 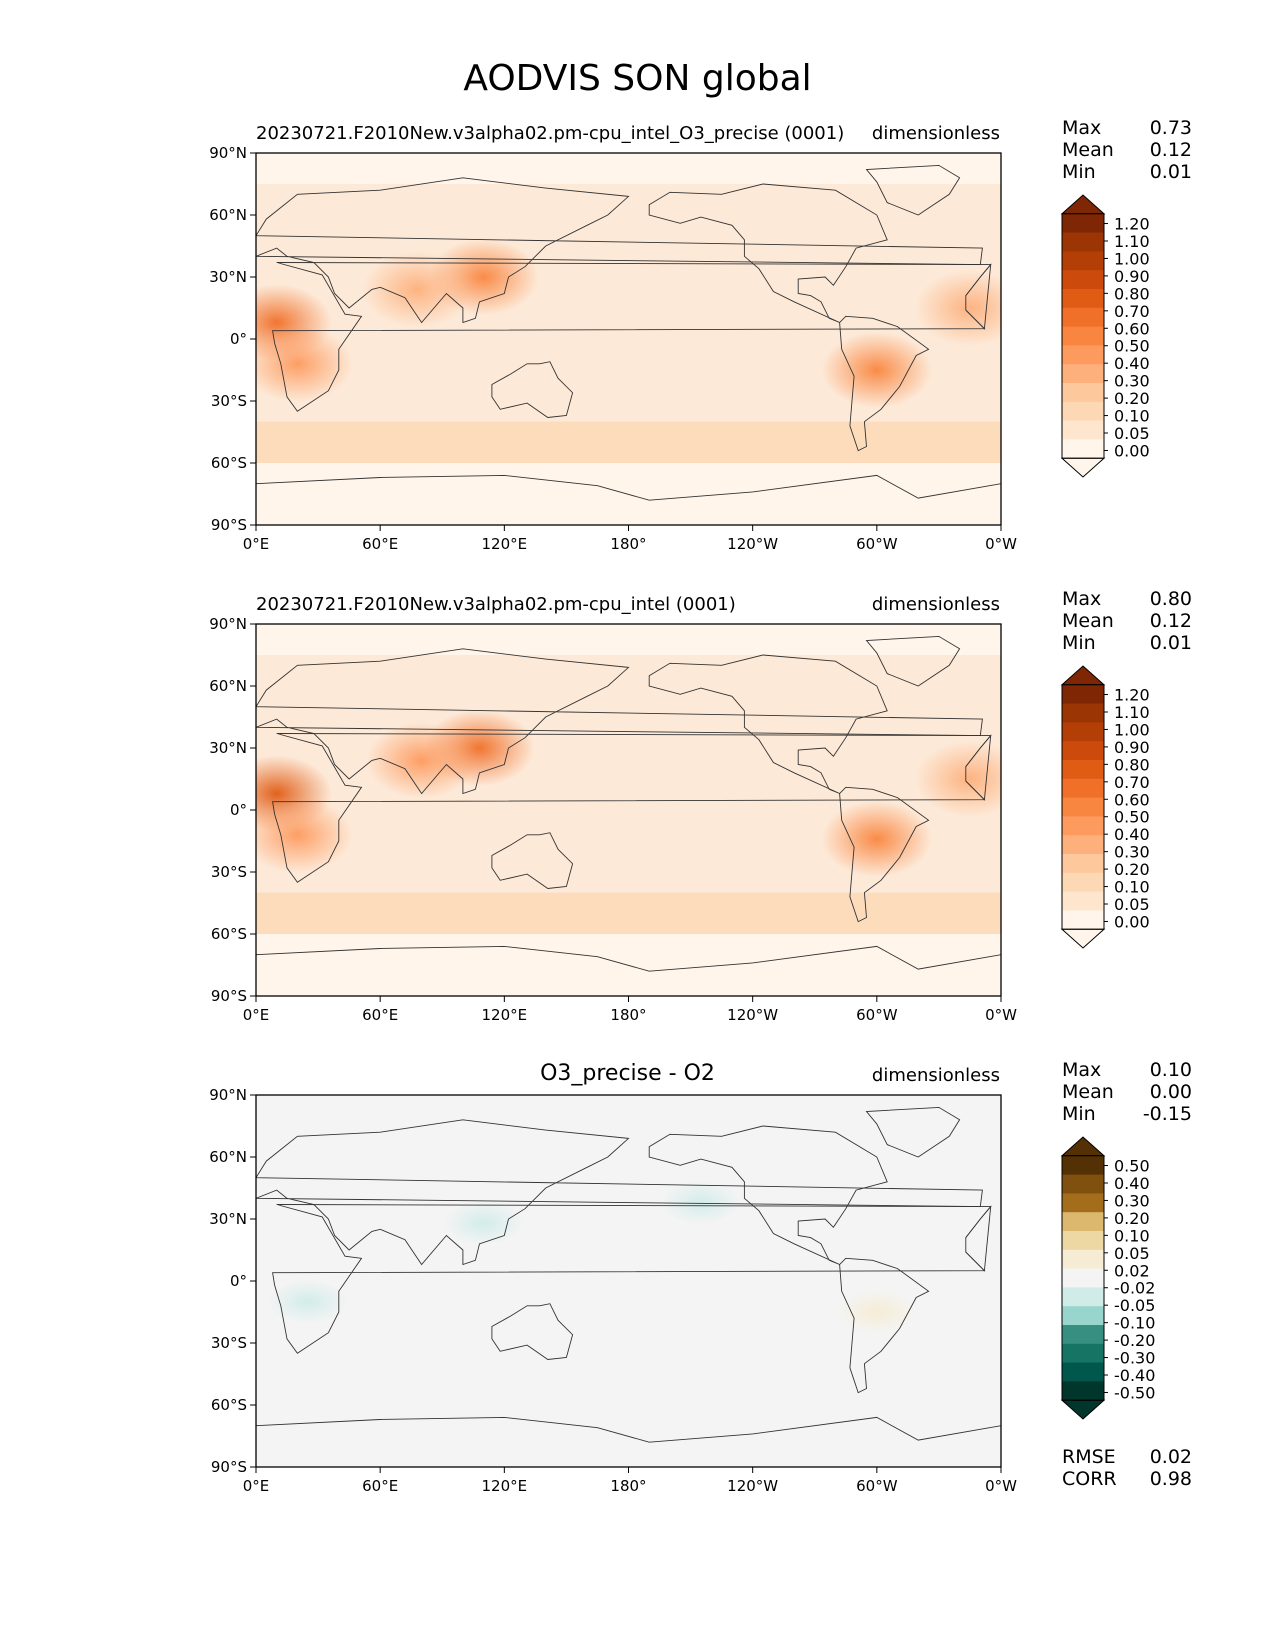 What do you see at coordinates (1132, 1235) in the screenshot?
I see `colorbar-tick-label: 0.10` at bounding box center [1132, 1235].